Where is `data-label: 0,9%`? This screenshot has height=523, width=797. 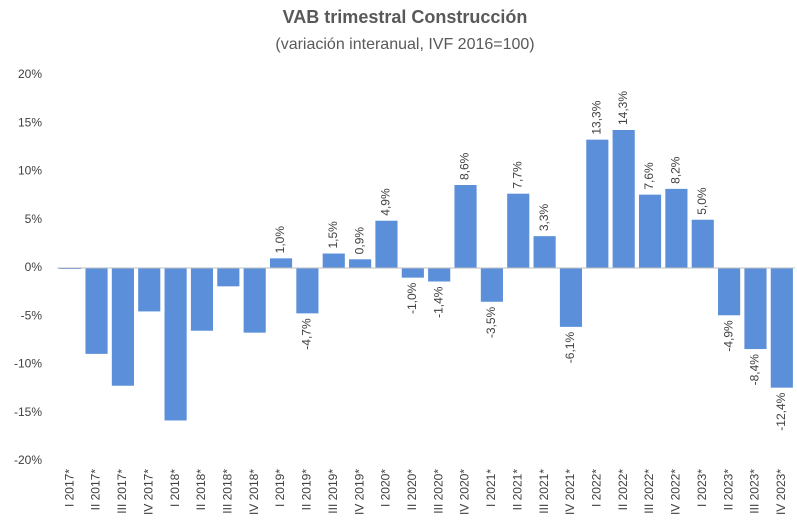
data-label: 0,9% is located at coordinates (359, 241).